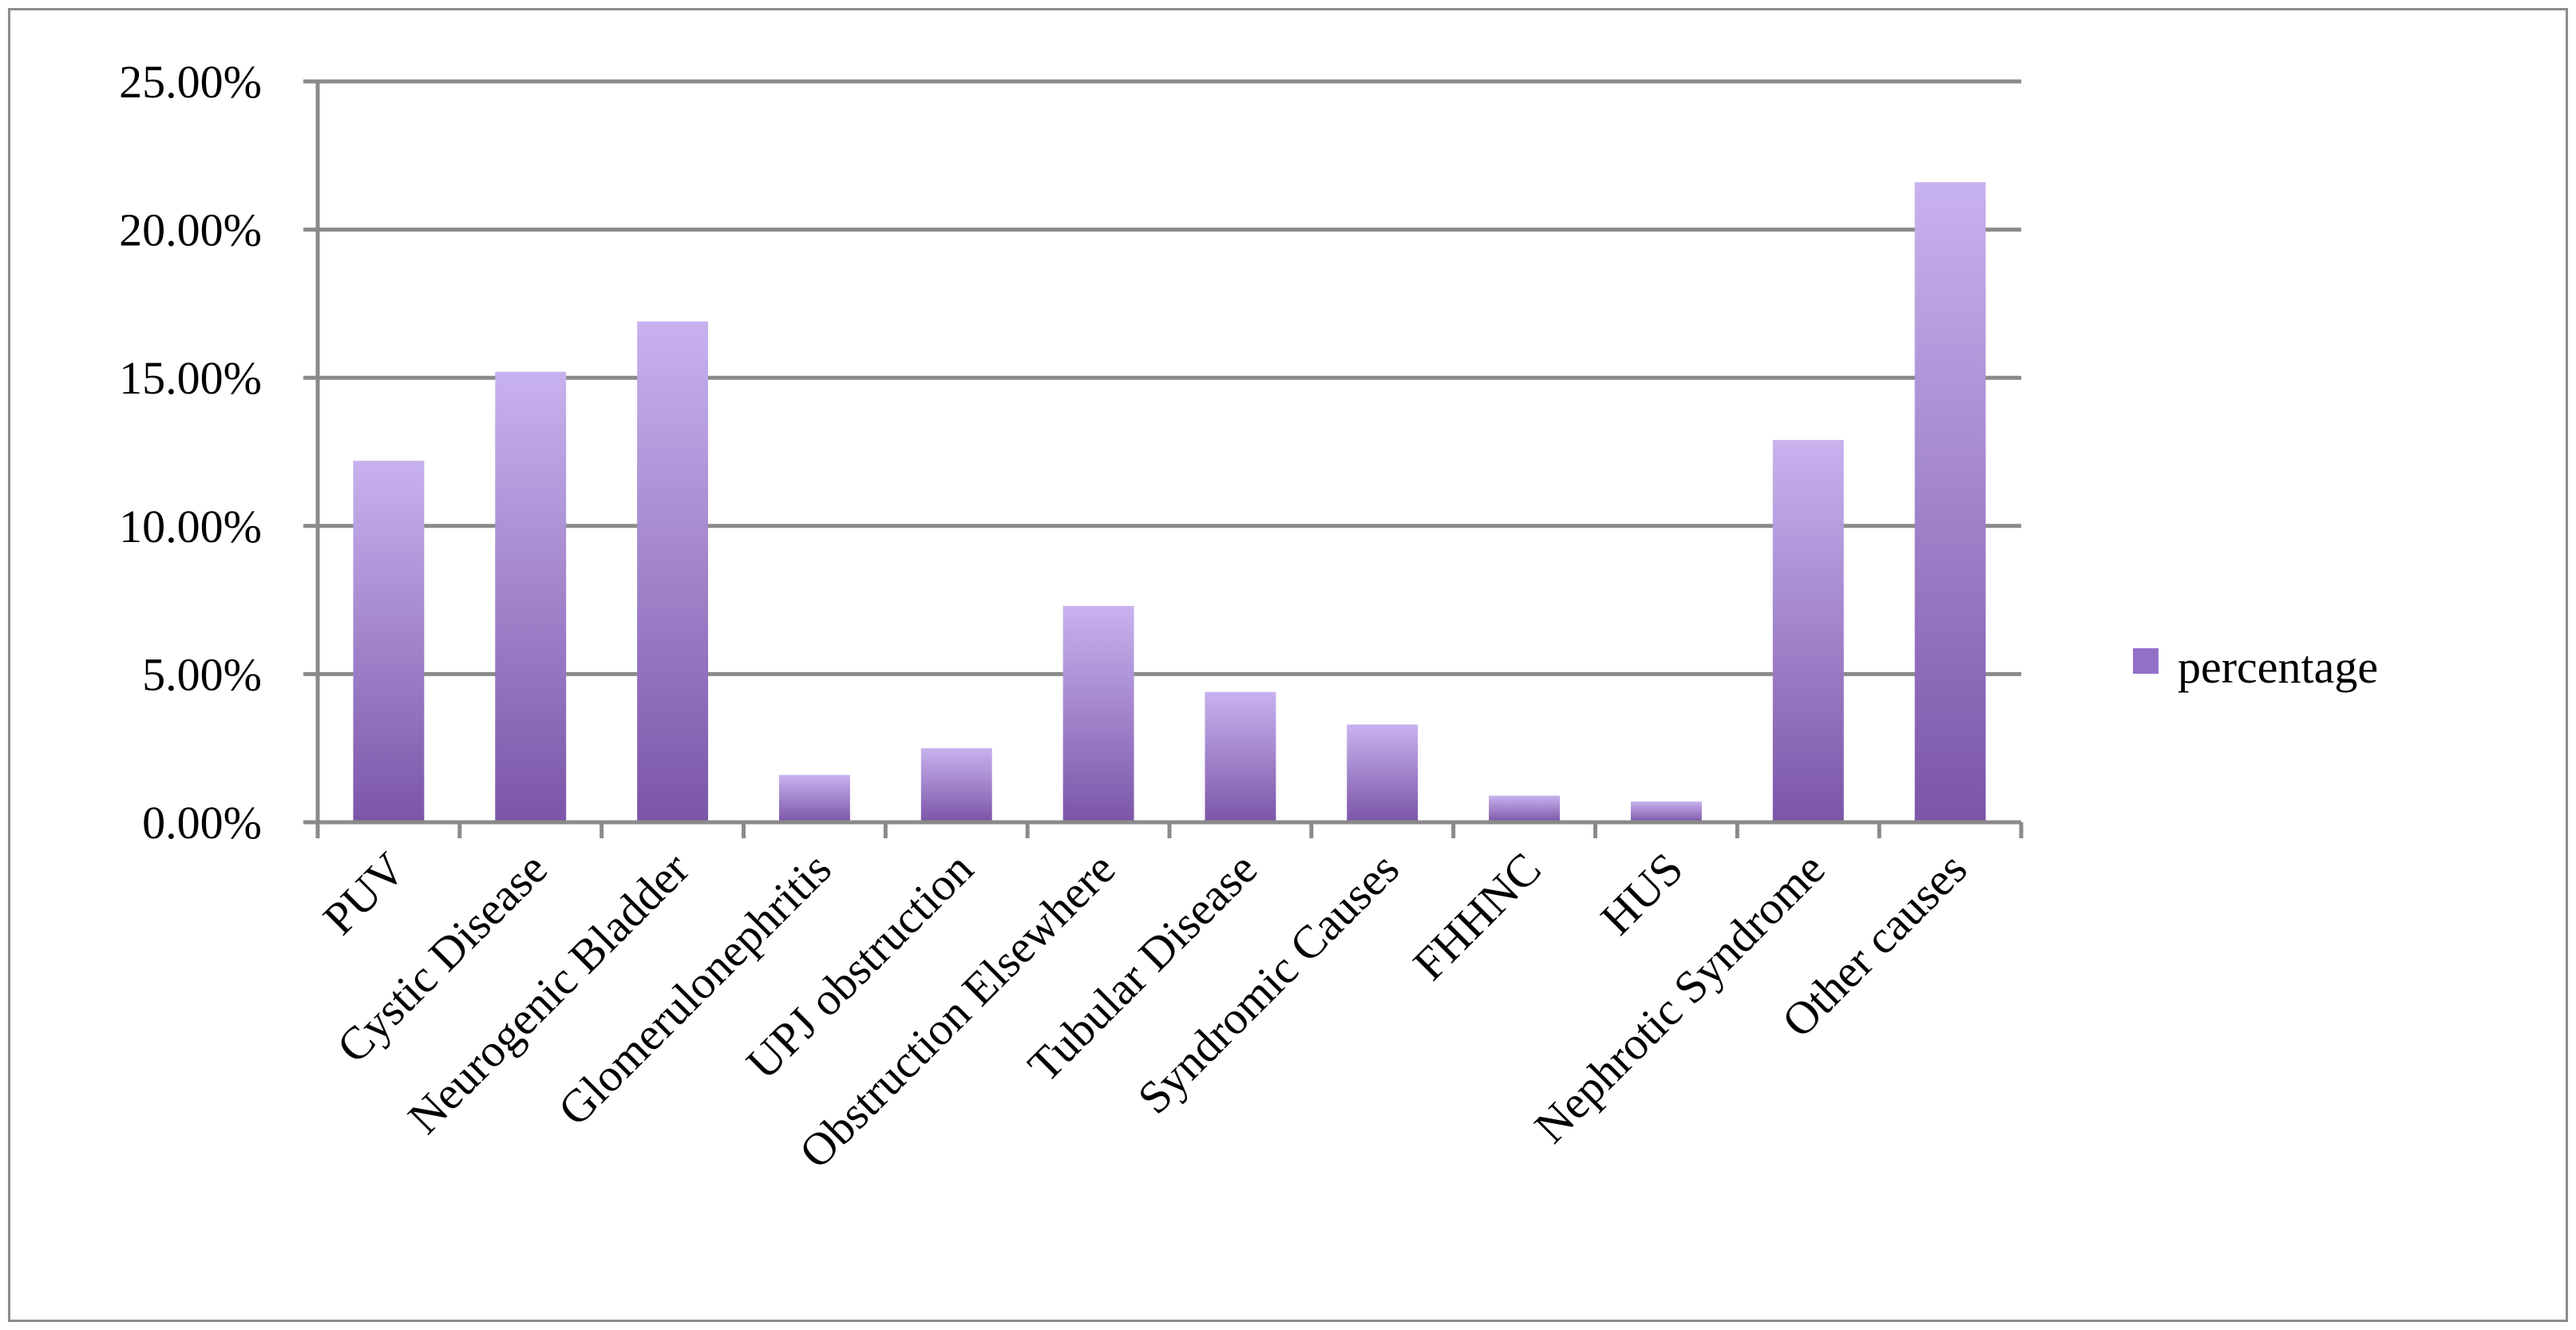 The image size is (2576, 1330). What do you see at coordinates (191, 378) in the screenshot?
I see `y-tick-label: 15.00%` at bounding box center [191, 378].